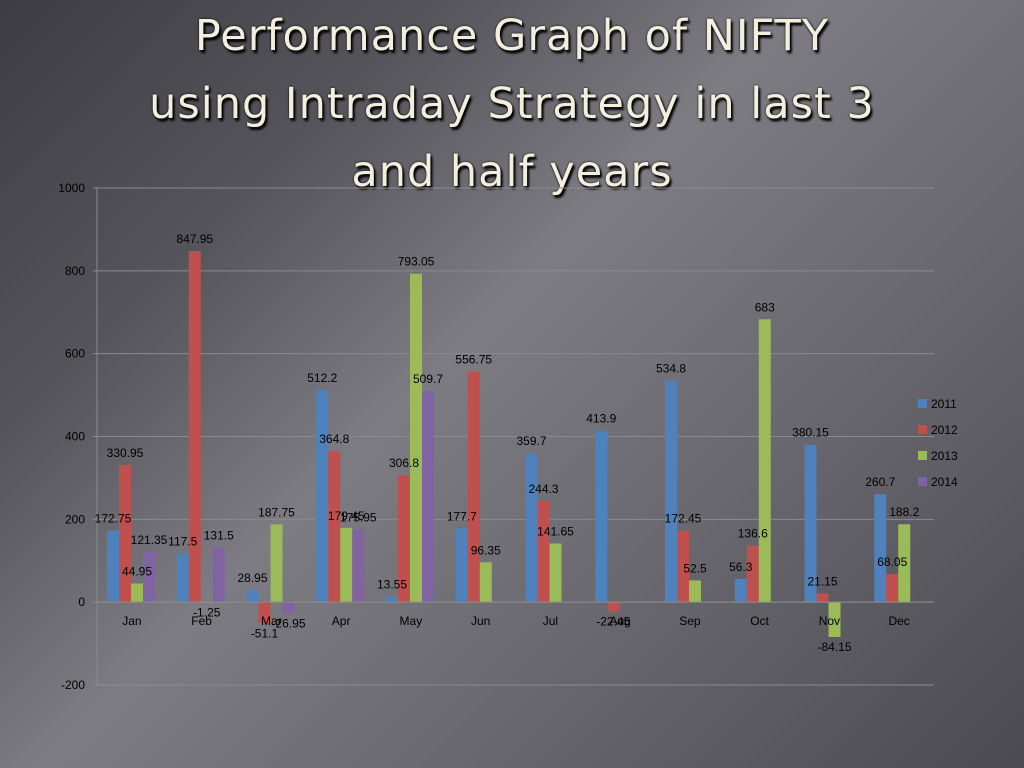 Image resolution: width=1024 pixels, height=768 pixels. Describe the element at coordinates (892, 562) in the screenshot. I see `data-label: 68.05` at that location.